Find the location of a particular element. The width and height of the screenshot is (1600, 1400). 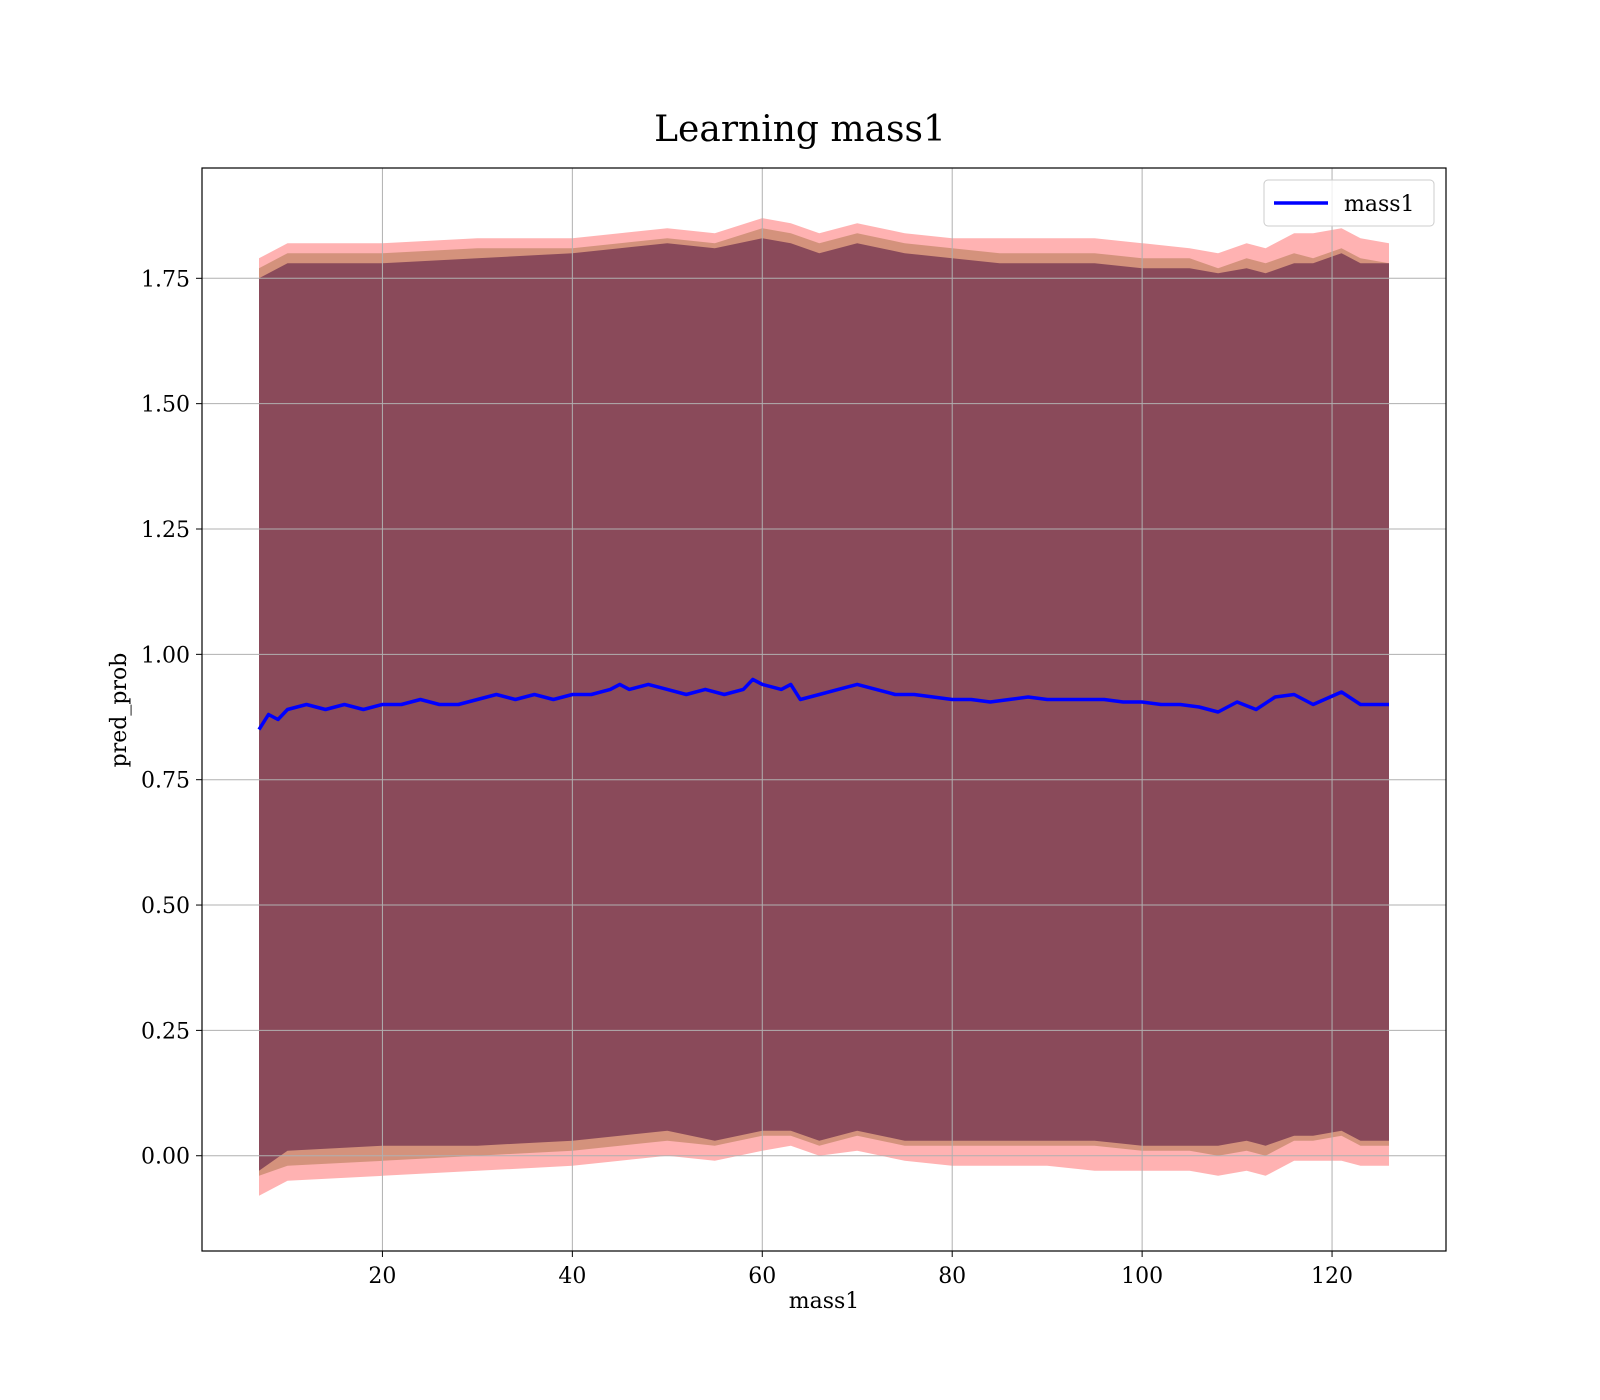

series-lines is located at coordinates (823, 704).